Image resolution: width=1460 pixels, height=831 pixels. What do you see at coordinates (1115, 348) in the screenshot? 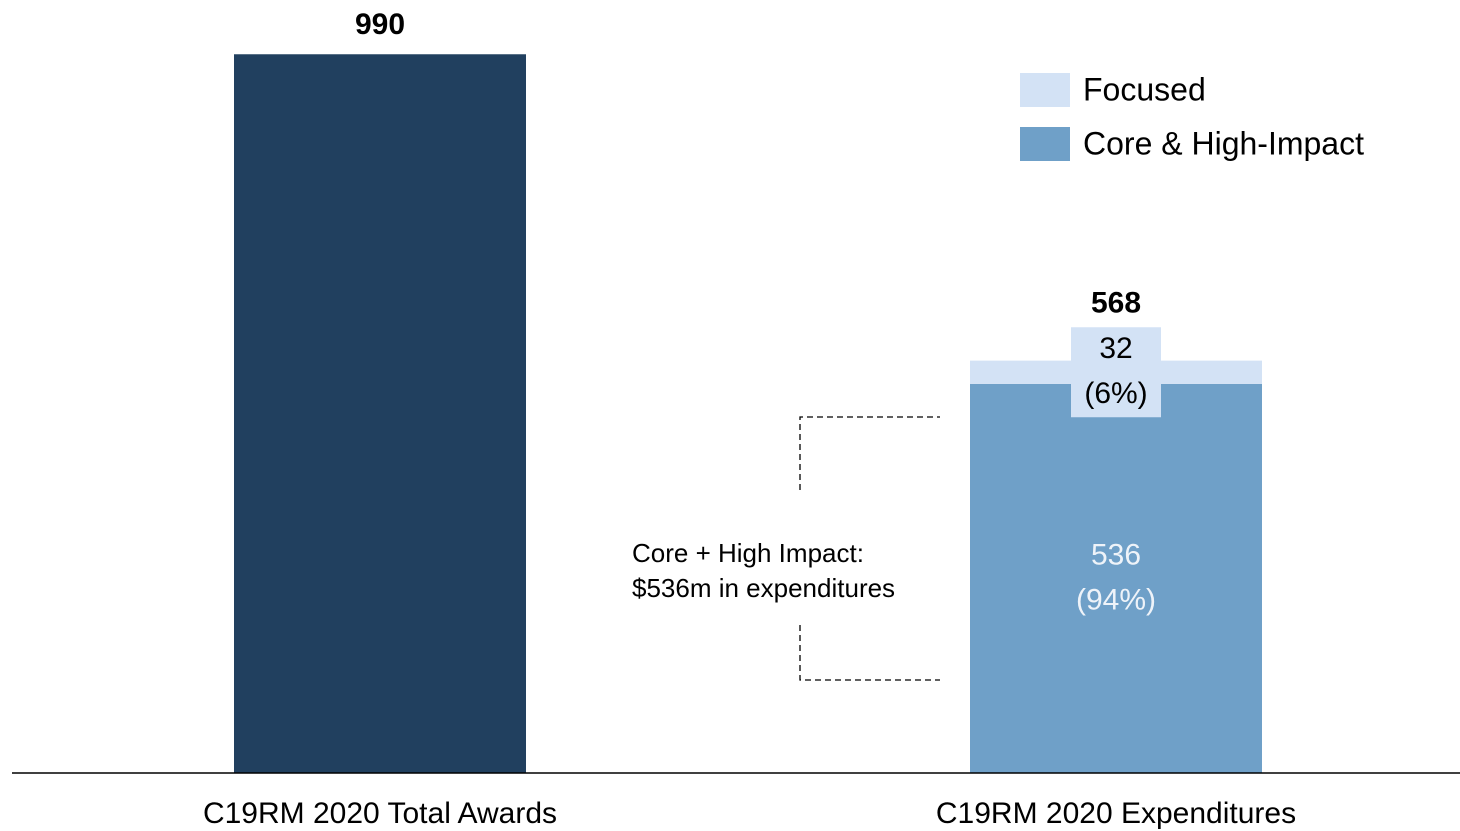
I see `value-label: 32` at bounding box center [1115, 348].